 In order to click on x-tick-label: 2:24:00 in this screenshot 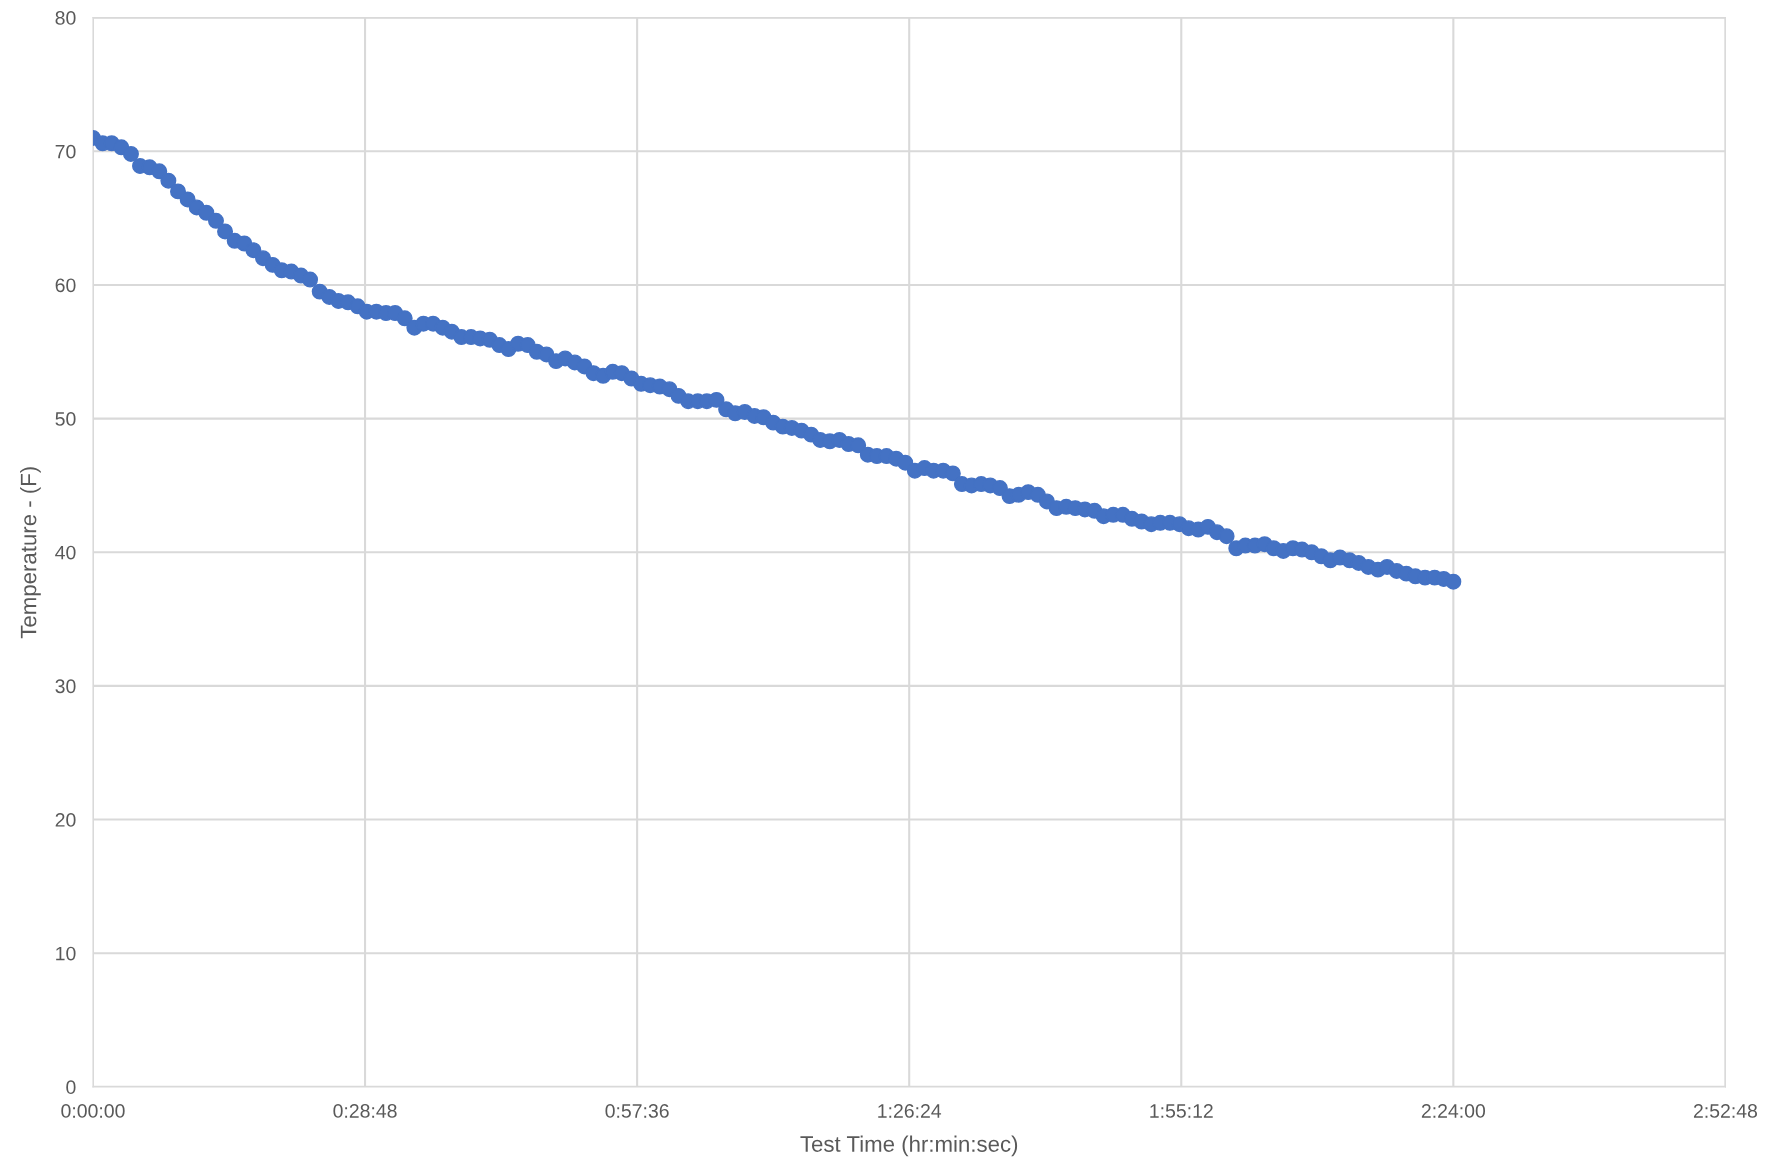, I will do `click(1453, 1111)`.